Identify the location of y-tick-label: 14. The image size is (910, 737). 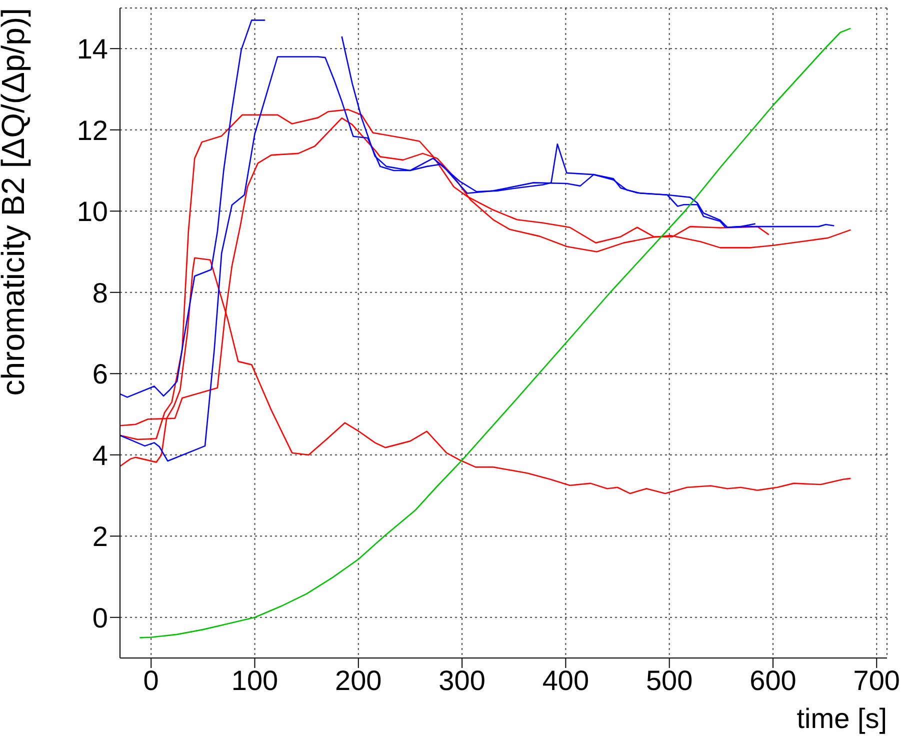
(92, 49).